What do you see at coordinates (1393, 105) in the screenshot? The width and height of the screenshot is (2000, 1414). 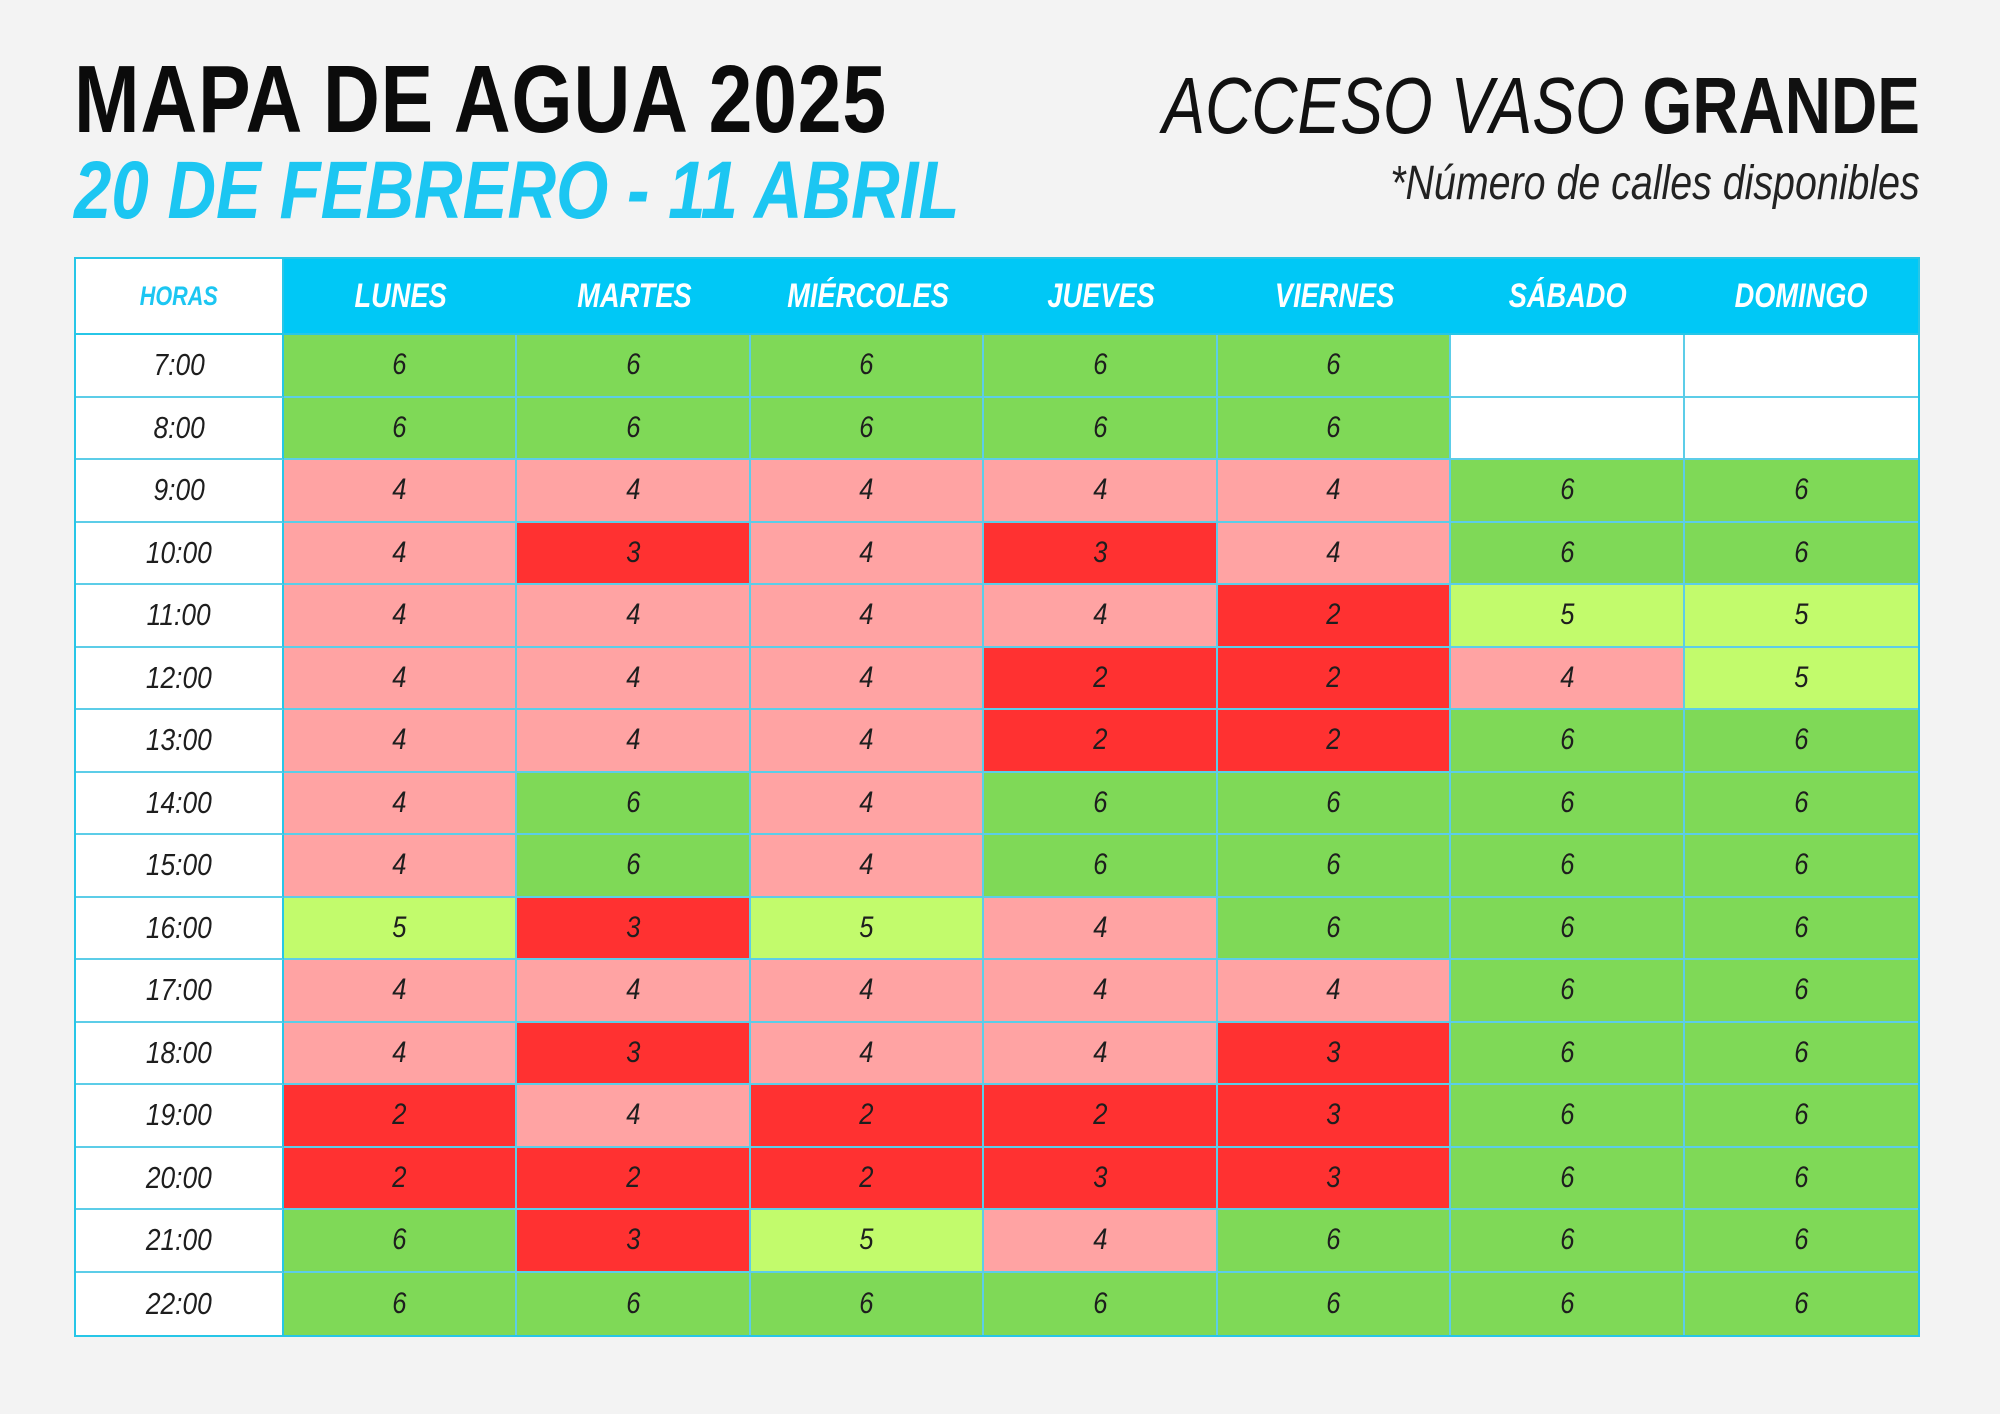 I see `access-heading-light: ACCESO VASO` at bounding box center [1393, 105].